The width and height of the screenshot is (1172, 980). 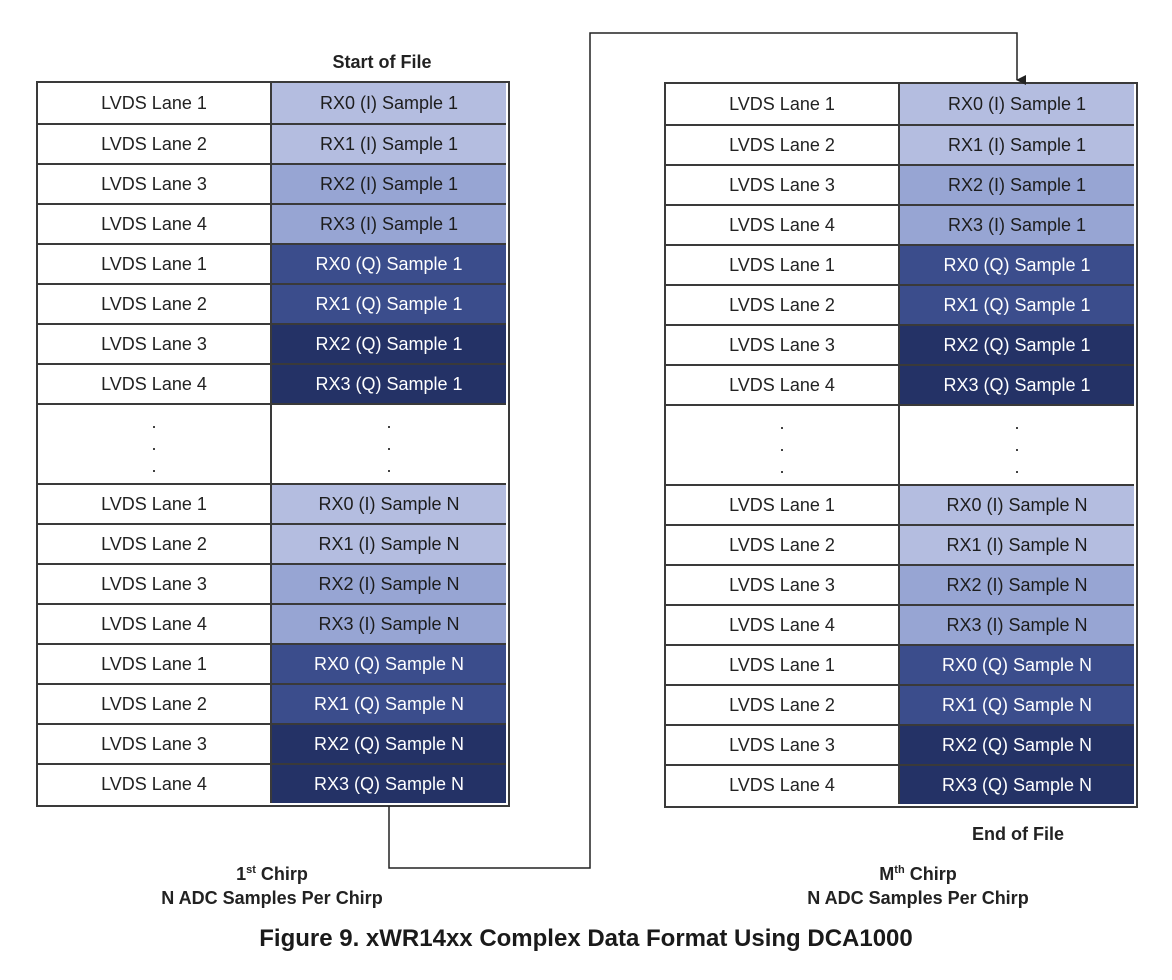 What do you see at coordinates (899, 870) in the screenshot?
I see `chirp-ordinal: th` at bounding box center [899, 870].